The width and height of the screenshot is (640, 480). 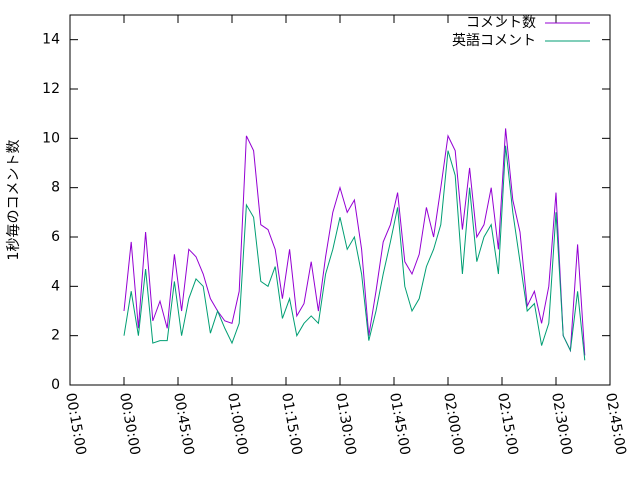 What do you see at coordinates (14, 200) in the screenshot?
I see `y-axis-label: 1秒毎のコメント数` at bounding box center [14, 200].